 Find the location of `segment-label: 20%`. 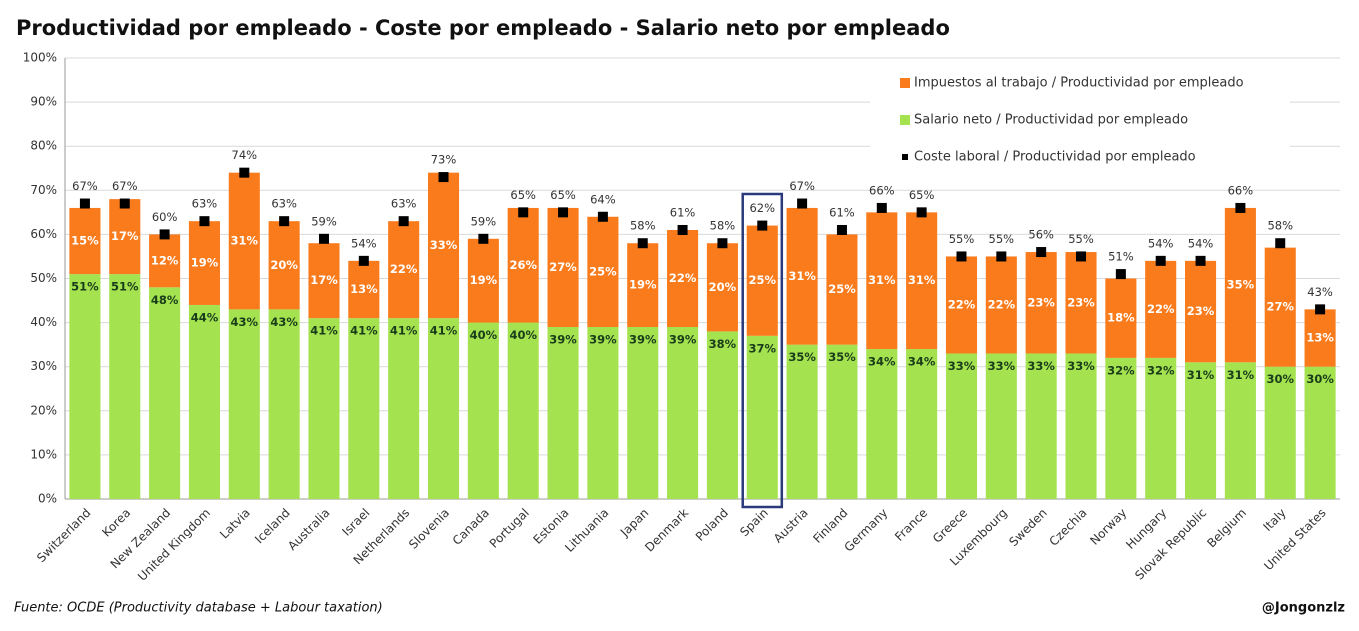

segment-label: 20% is located at coordinates (723, 287).